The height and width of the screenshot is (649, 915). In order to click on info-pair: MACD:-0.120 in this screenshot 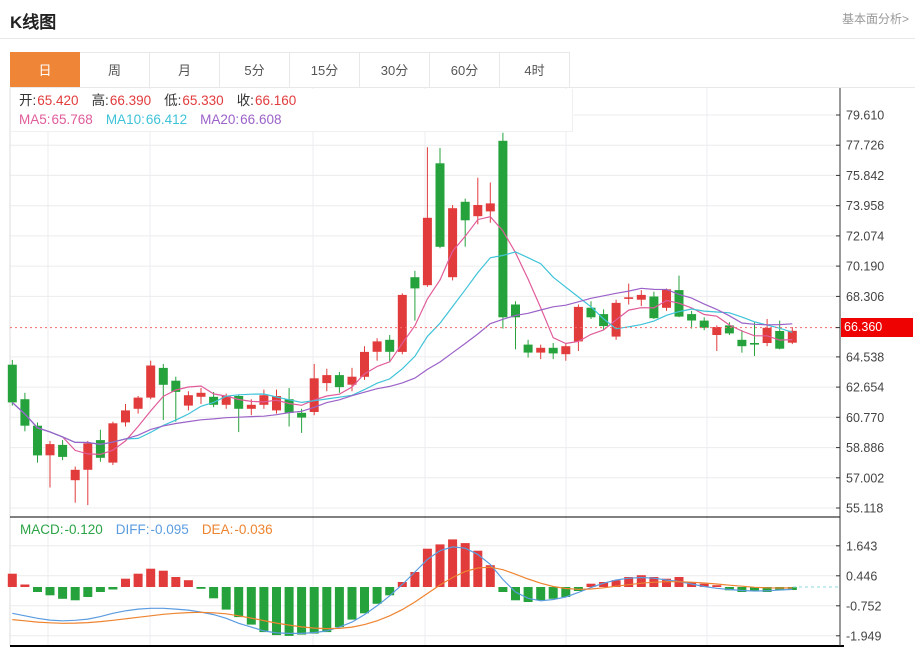, I will do `click(61, 529)`.